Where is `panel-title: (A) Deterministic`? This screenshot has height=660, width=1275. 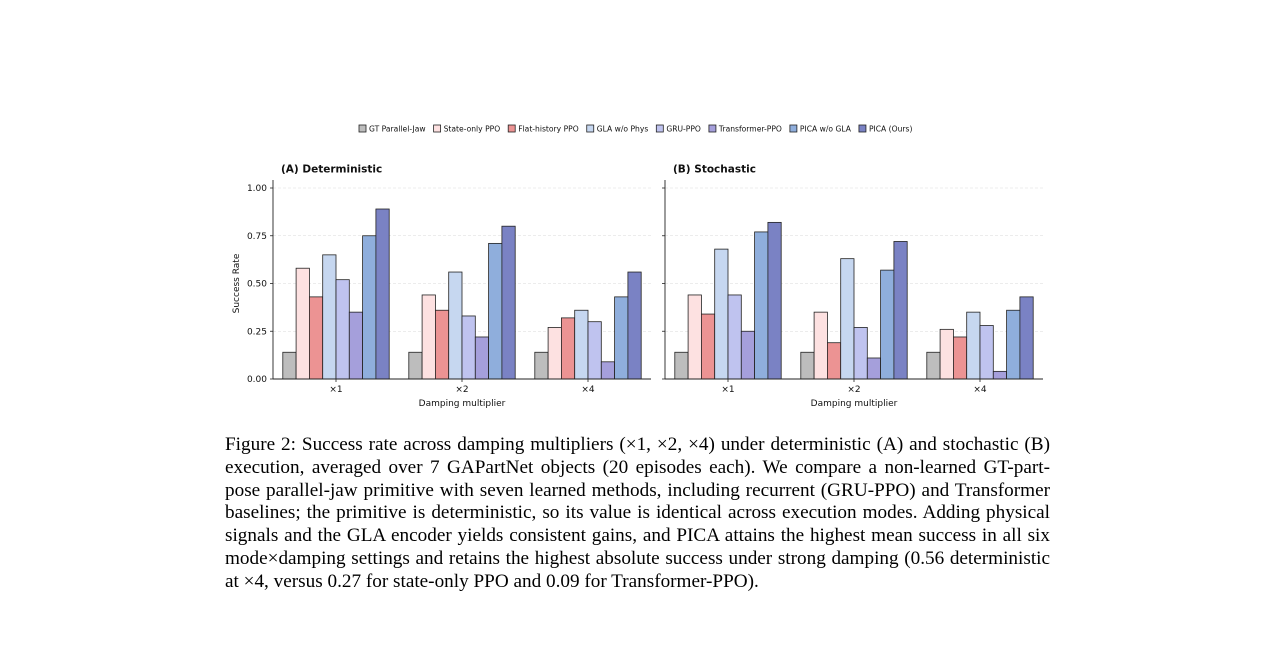 panel-title: (A) Deterministic is located at coordinates (331, 170).